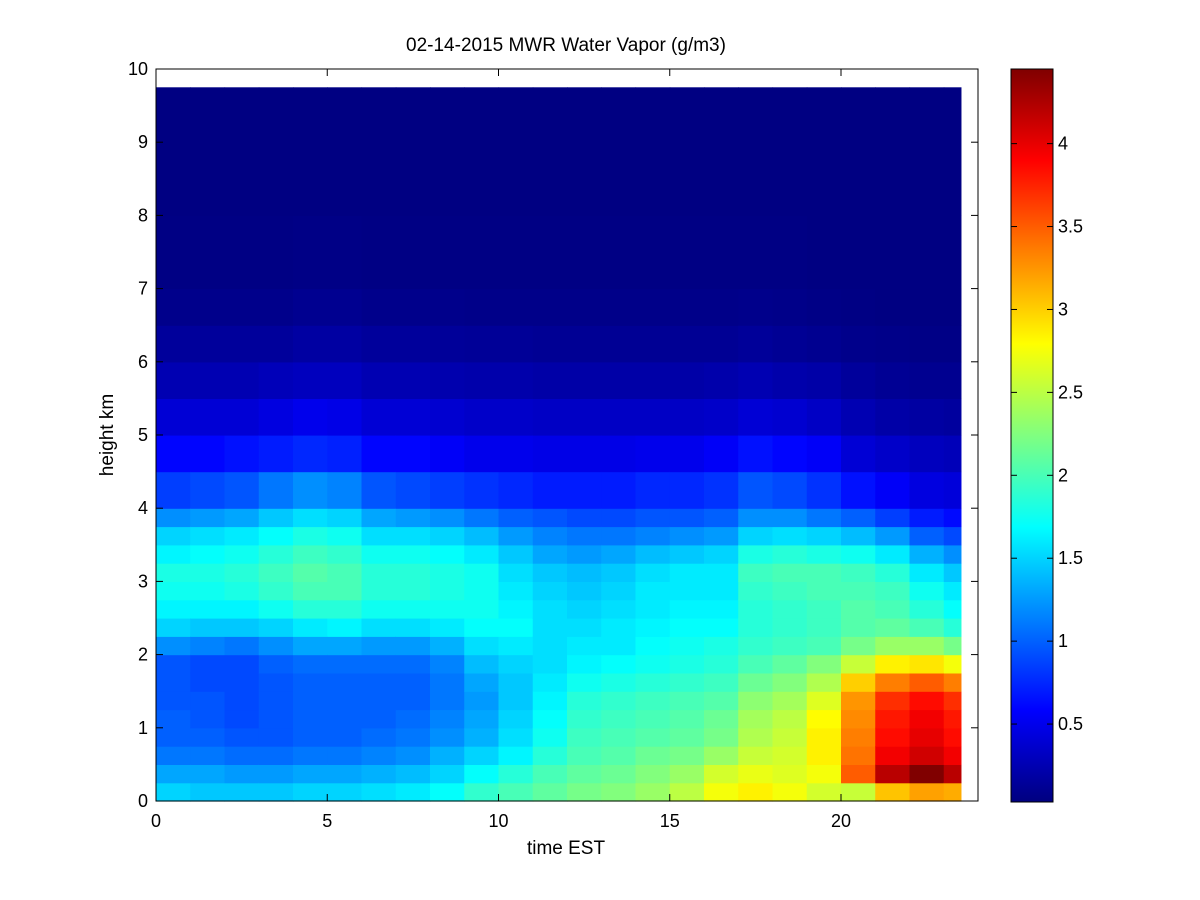 This screenshot has width=1200, height=900. I want to click on x-tick-label: 15, so click(670, 821).